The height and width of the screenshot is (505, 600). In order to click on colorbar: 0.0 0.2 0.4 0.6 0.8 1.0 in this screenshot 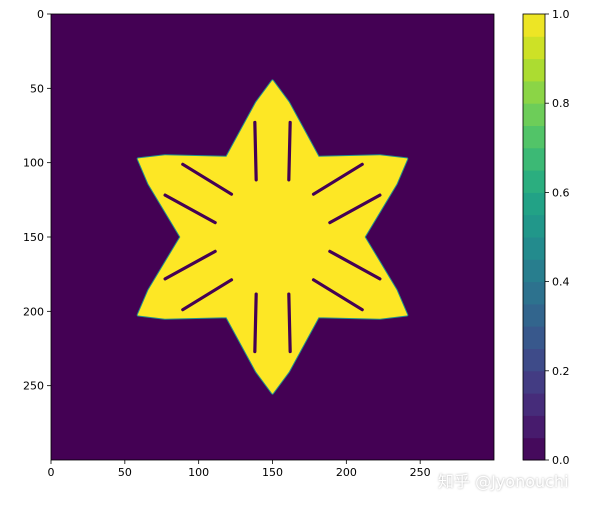, I will do `click(546, 237)`.